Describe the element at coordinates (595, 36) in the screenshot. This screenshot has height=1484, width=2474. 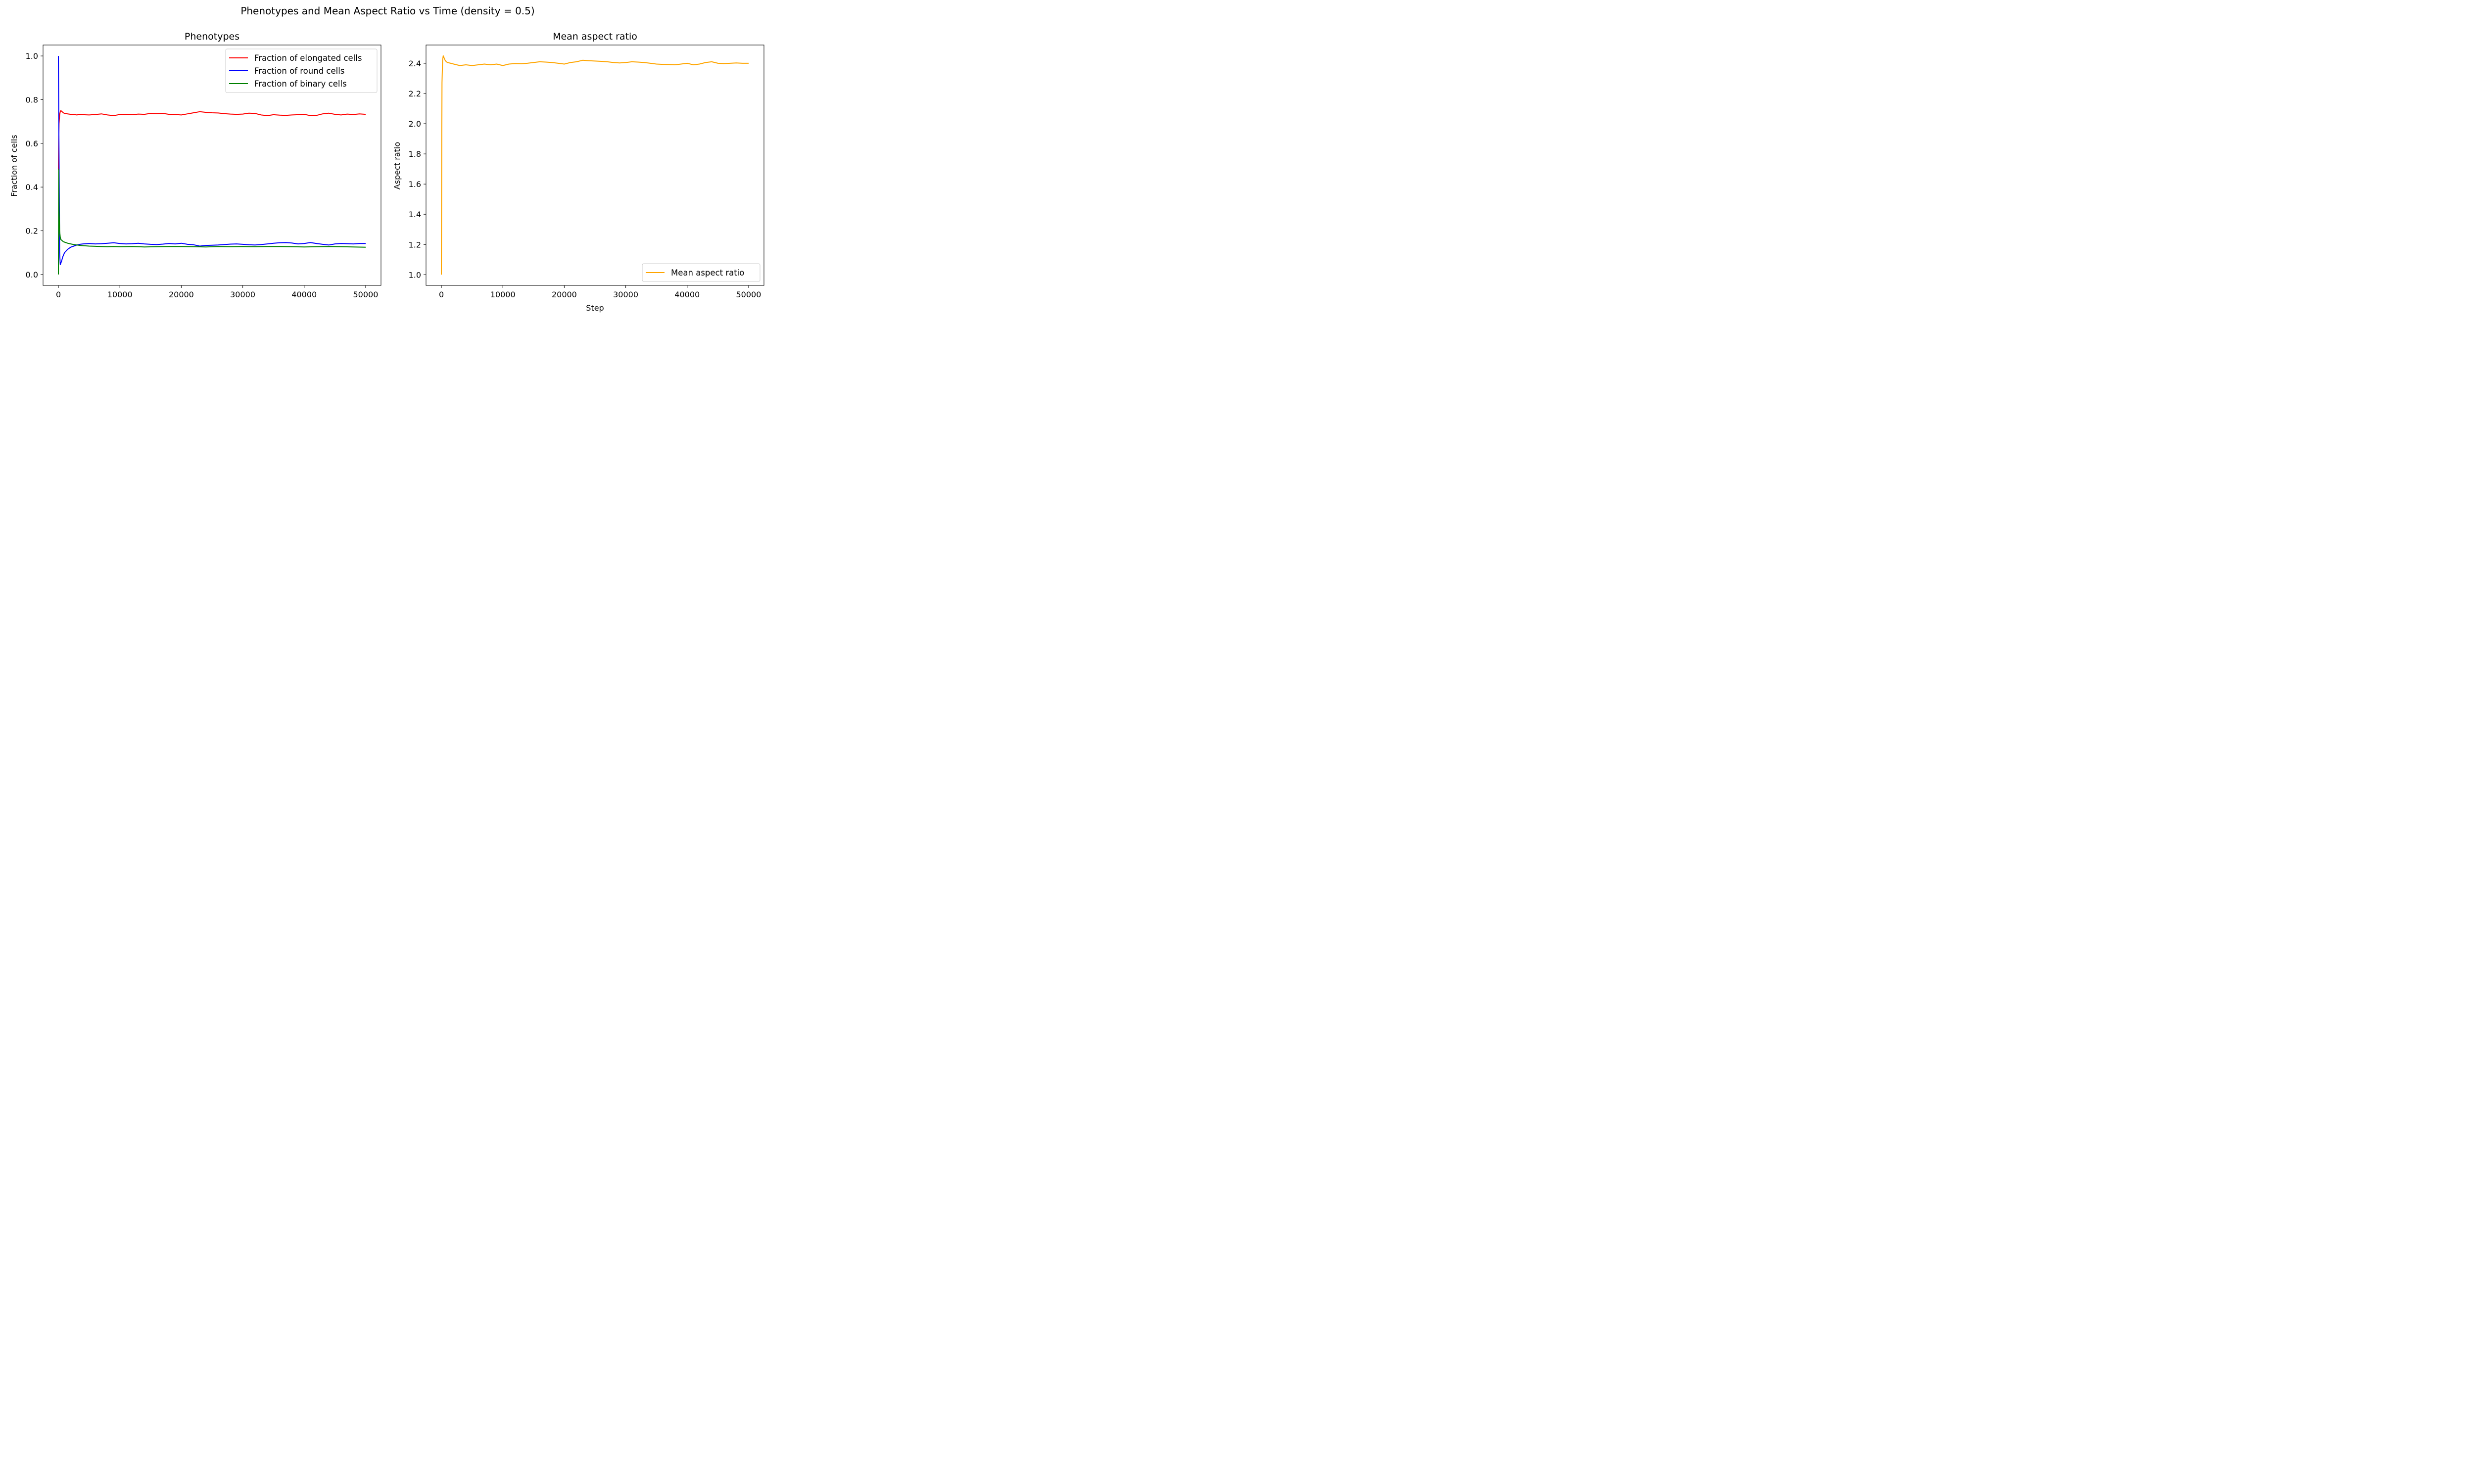
I see `aspect-ratio-panel-title: Mean aspect ratio` at that location.